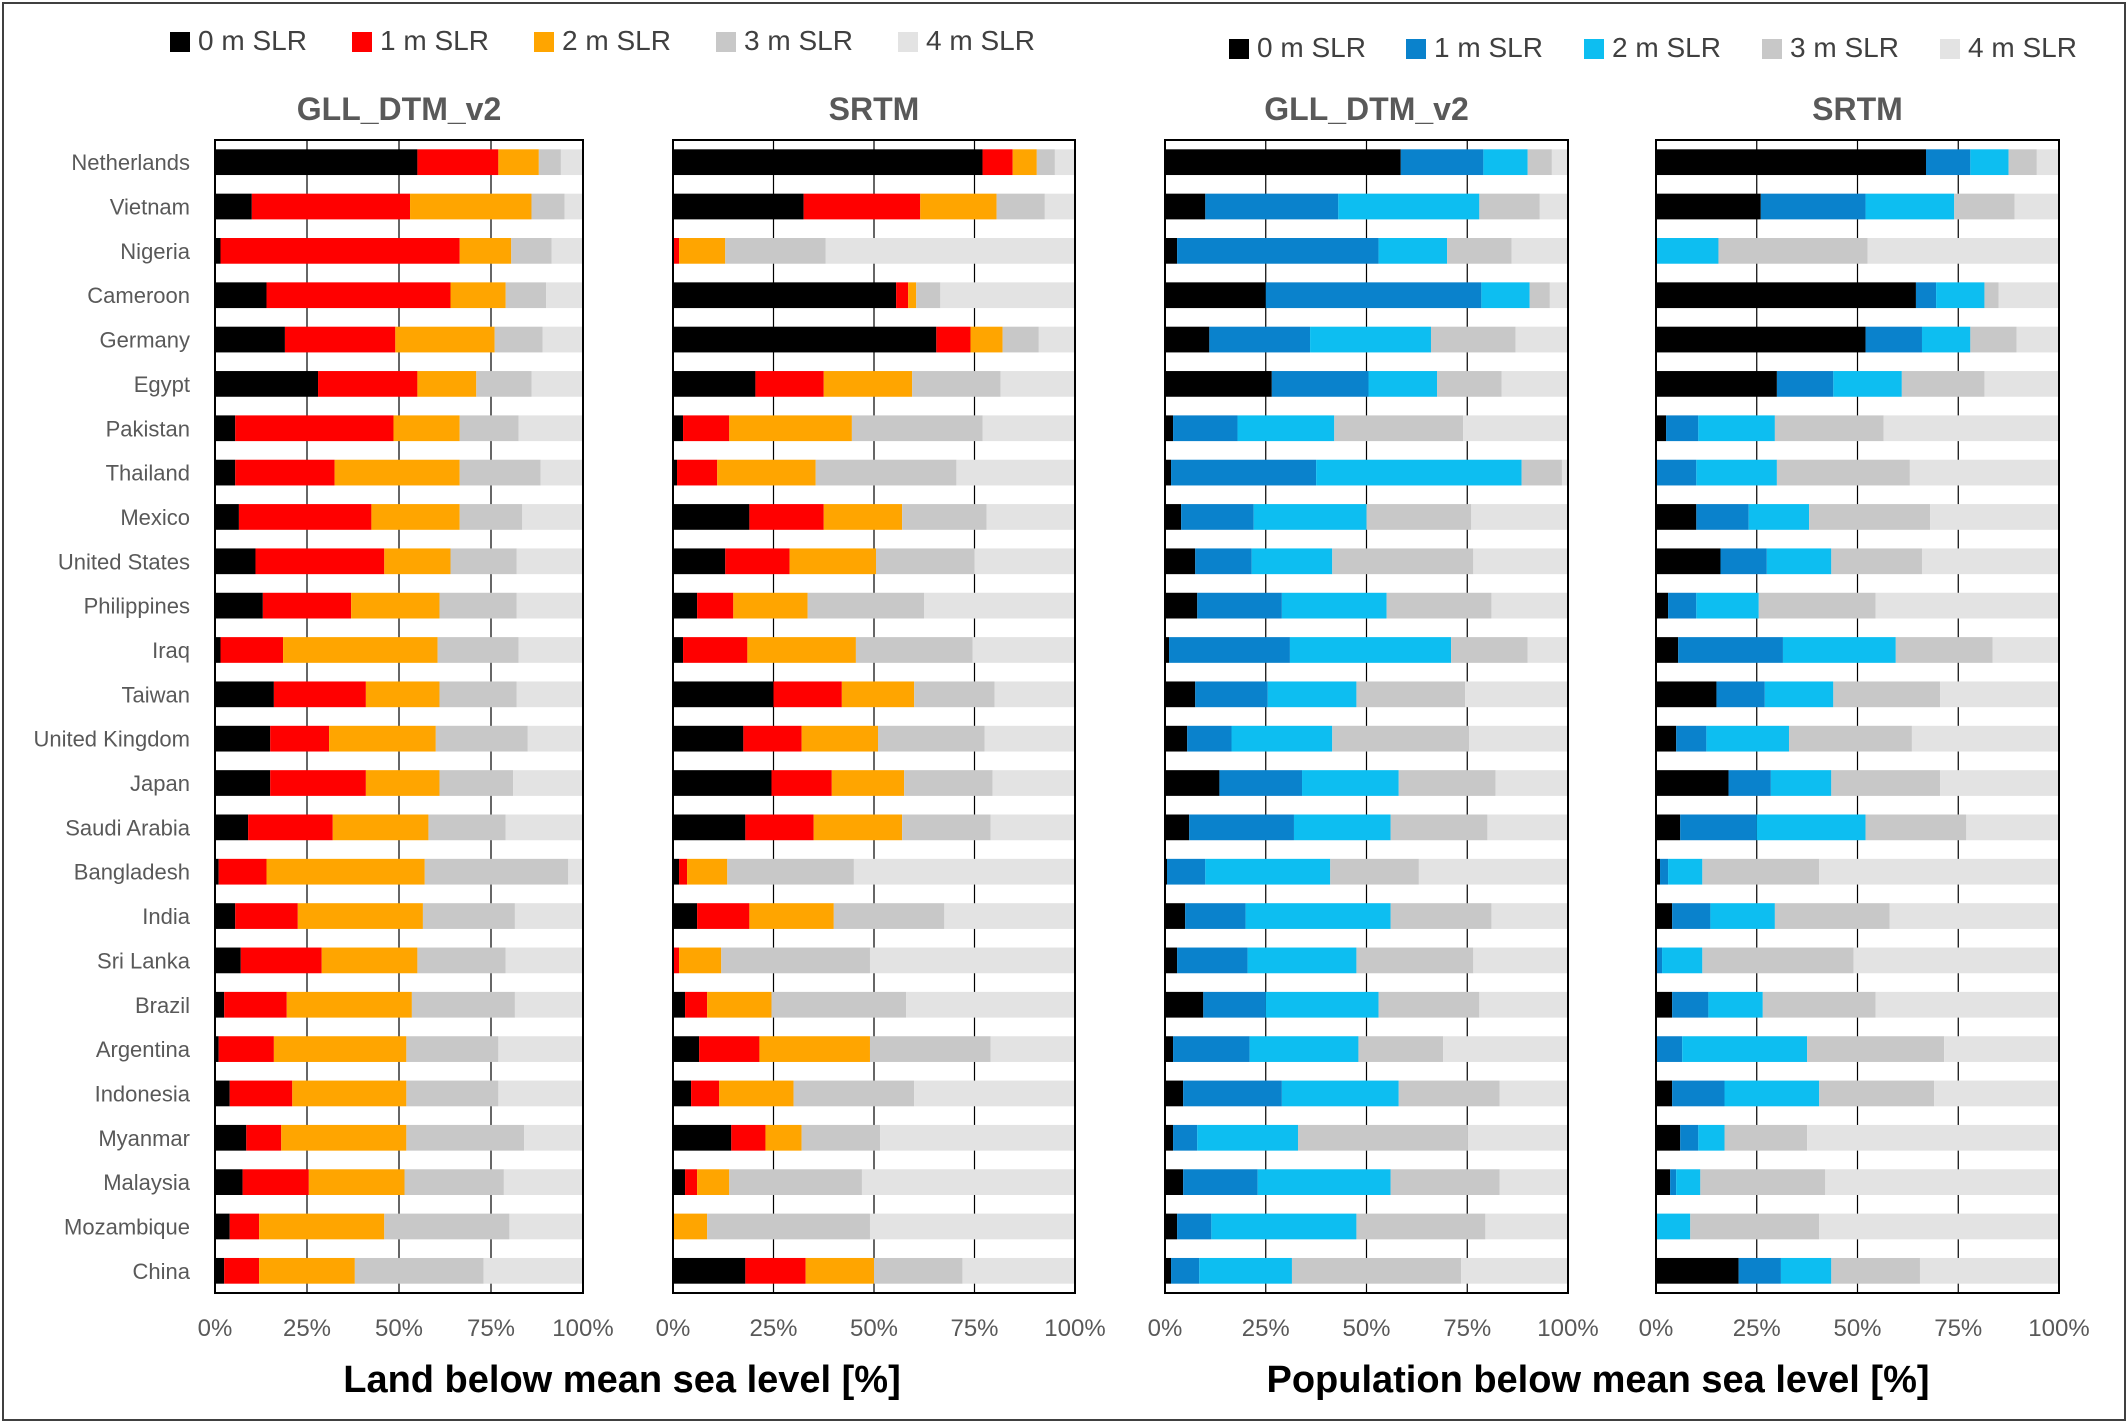 Image resolution: width=2128 pixels, height=1423 pixels. Describe the element at coordinates (148, 428) in the screenshot. I see `y-category-label: Pakistan` at that location.